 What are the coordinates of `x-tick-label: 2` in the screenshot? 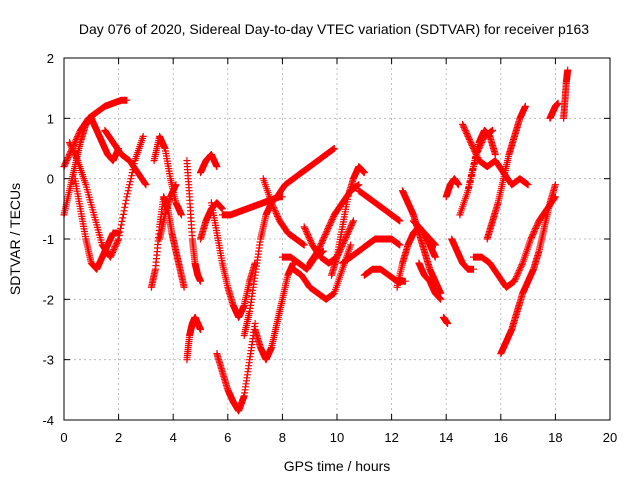 It's located at (118, 437).